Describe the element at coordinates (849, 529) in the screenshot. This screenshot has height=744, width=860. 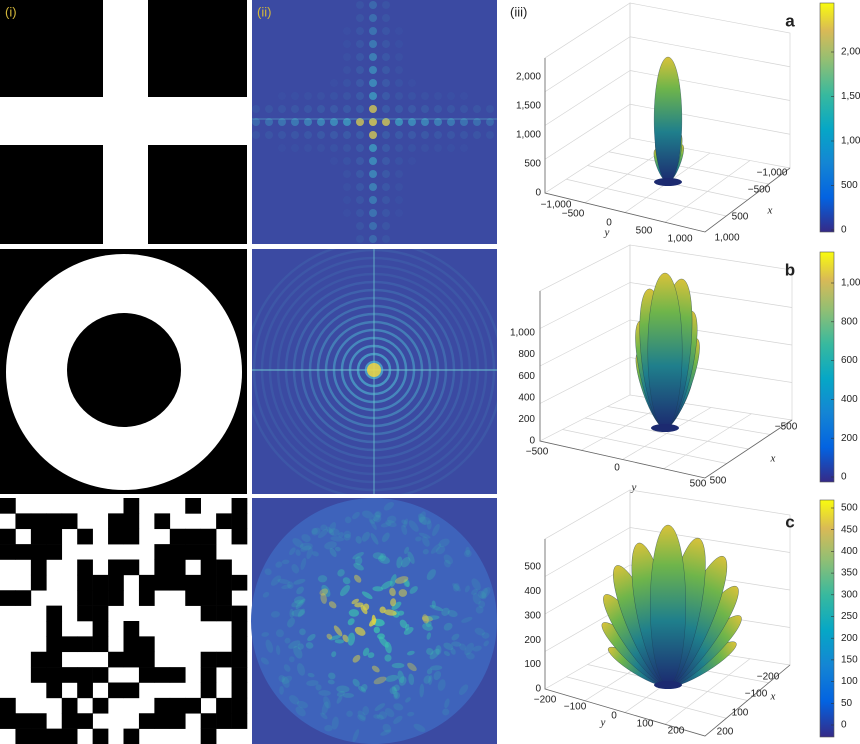
I see `colorbar-tick-label: 450` at that location.